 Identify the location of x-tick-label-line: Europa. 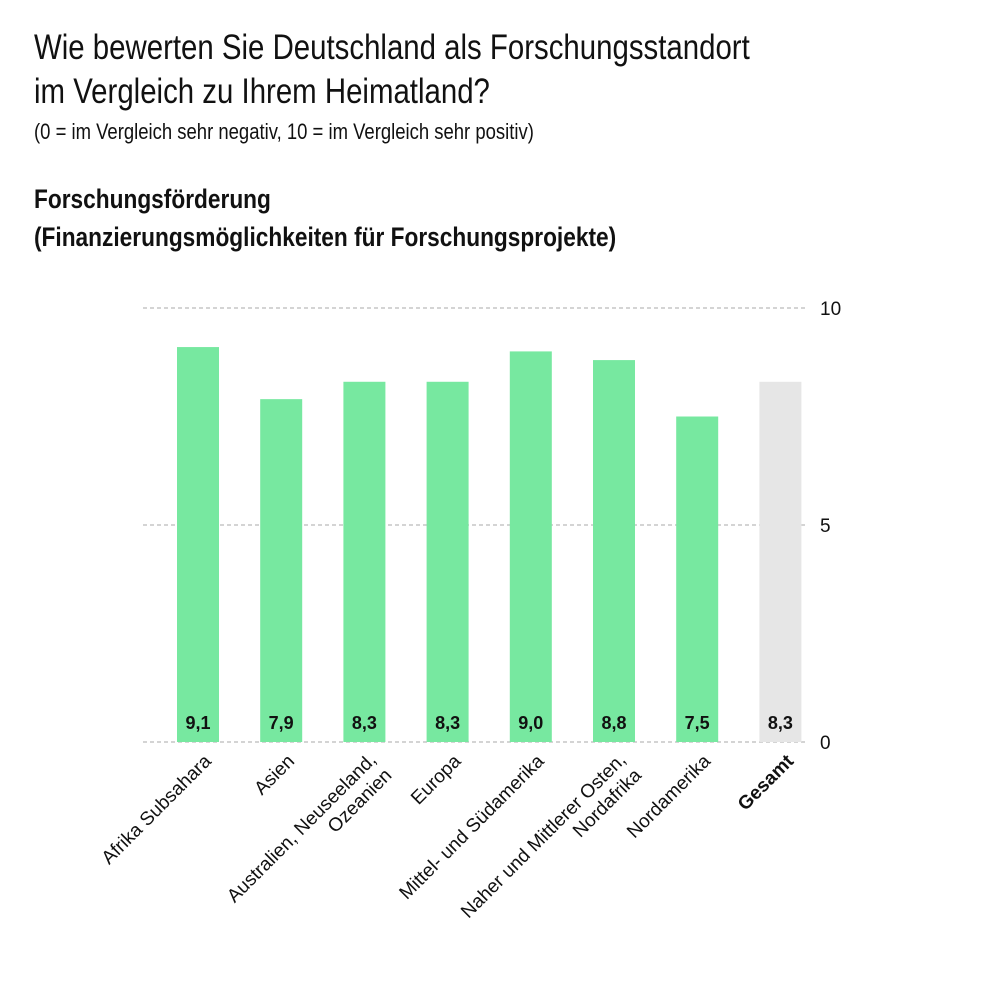
(436, 780).